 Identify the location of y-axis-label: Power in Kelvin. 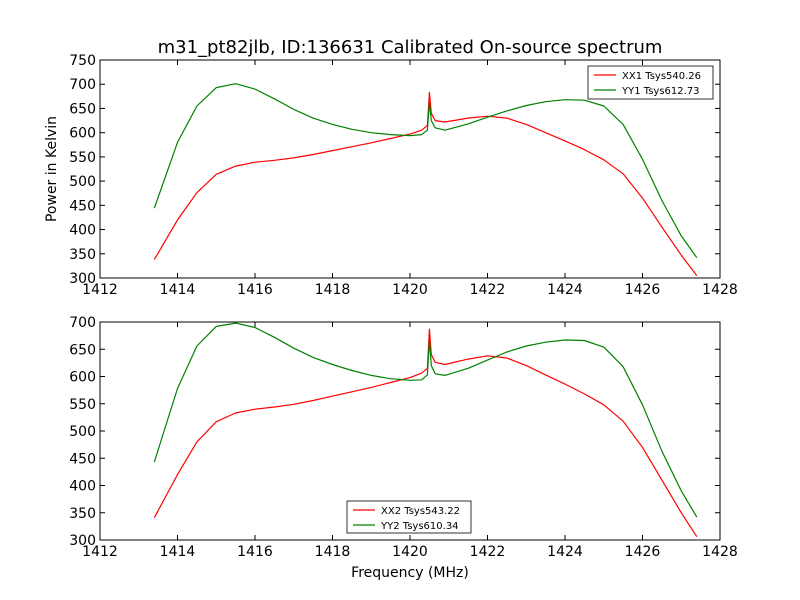
(52, 169).